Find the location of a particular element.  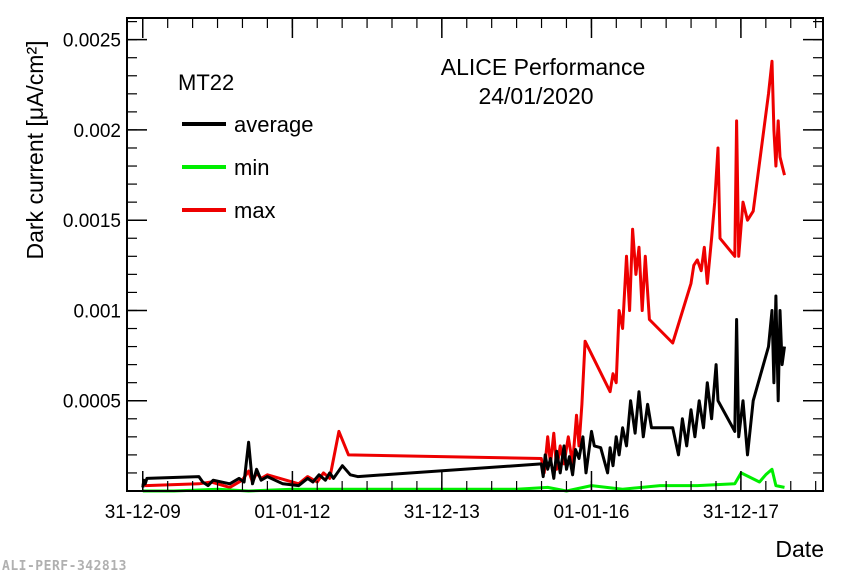

chart-subtitle: 24/01/2020 is located at coordinates (535, 96).